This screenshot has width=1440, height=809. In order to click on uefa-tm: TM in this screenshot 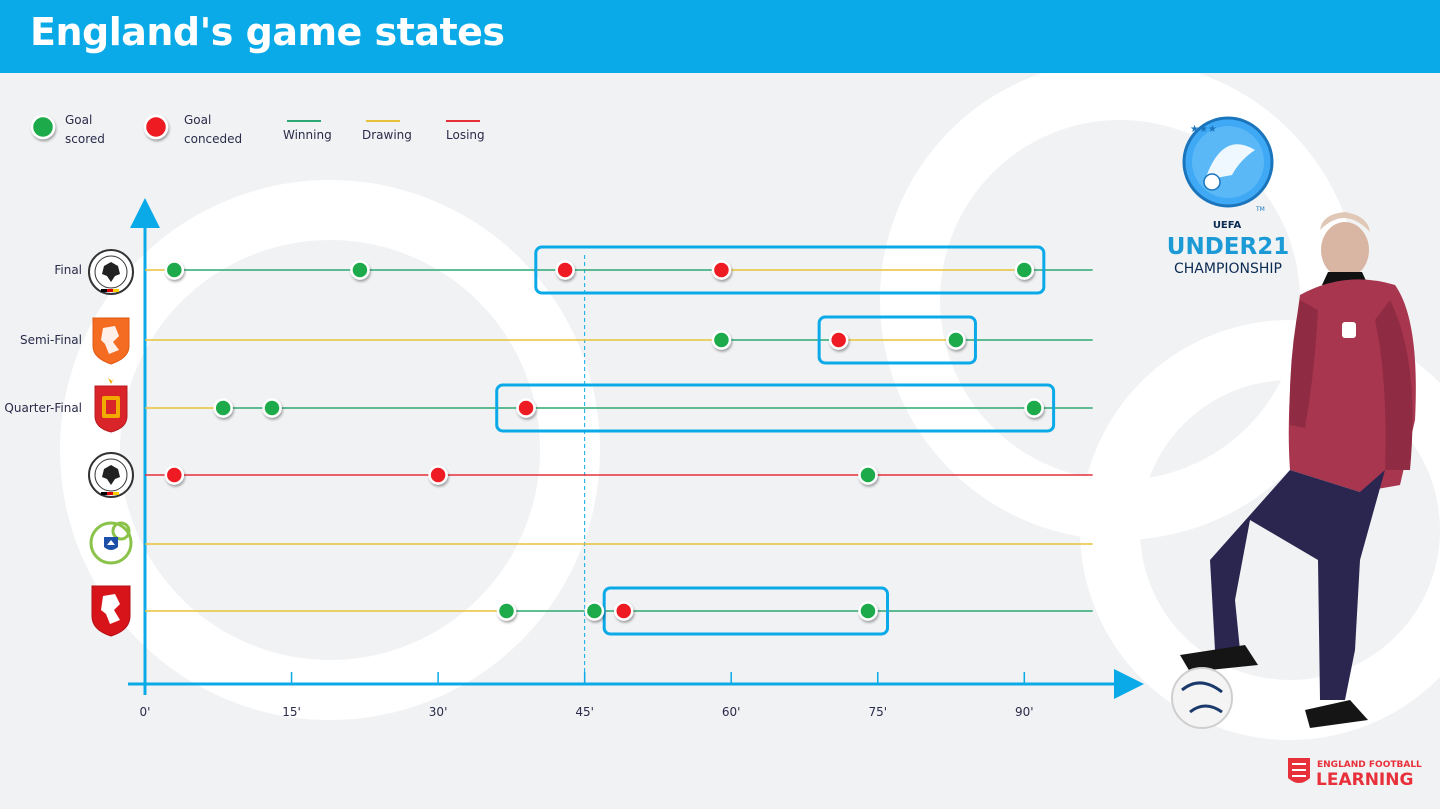, I will do `click(1260, 209)`.